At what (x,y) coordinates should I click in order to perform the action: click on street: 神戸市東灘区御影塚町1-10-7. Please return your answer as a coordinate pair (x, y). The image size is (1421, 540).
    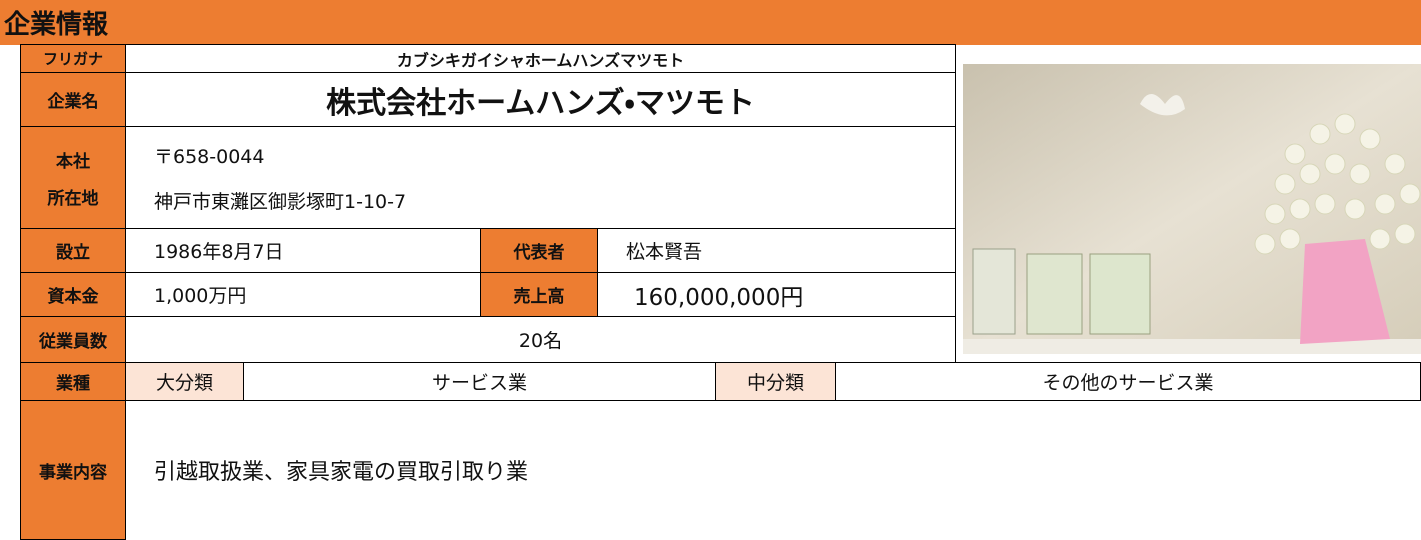
    Looking at the image, I should click on (280, 201).